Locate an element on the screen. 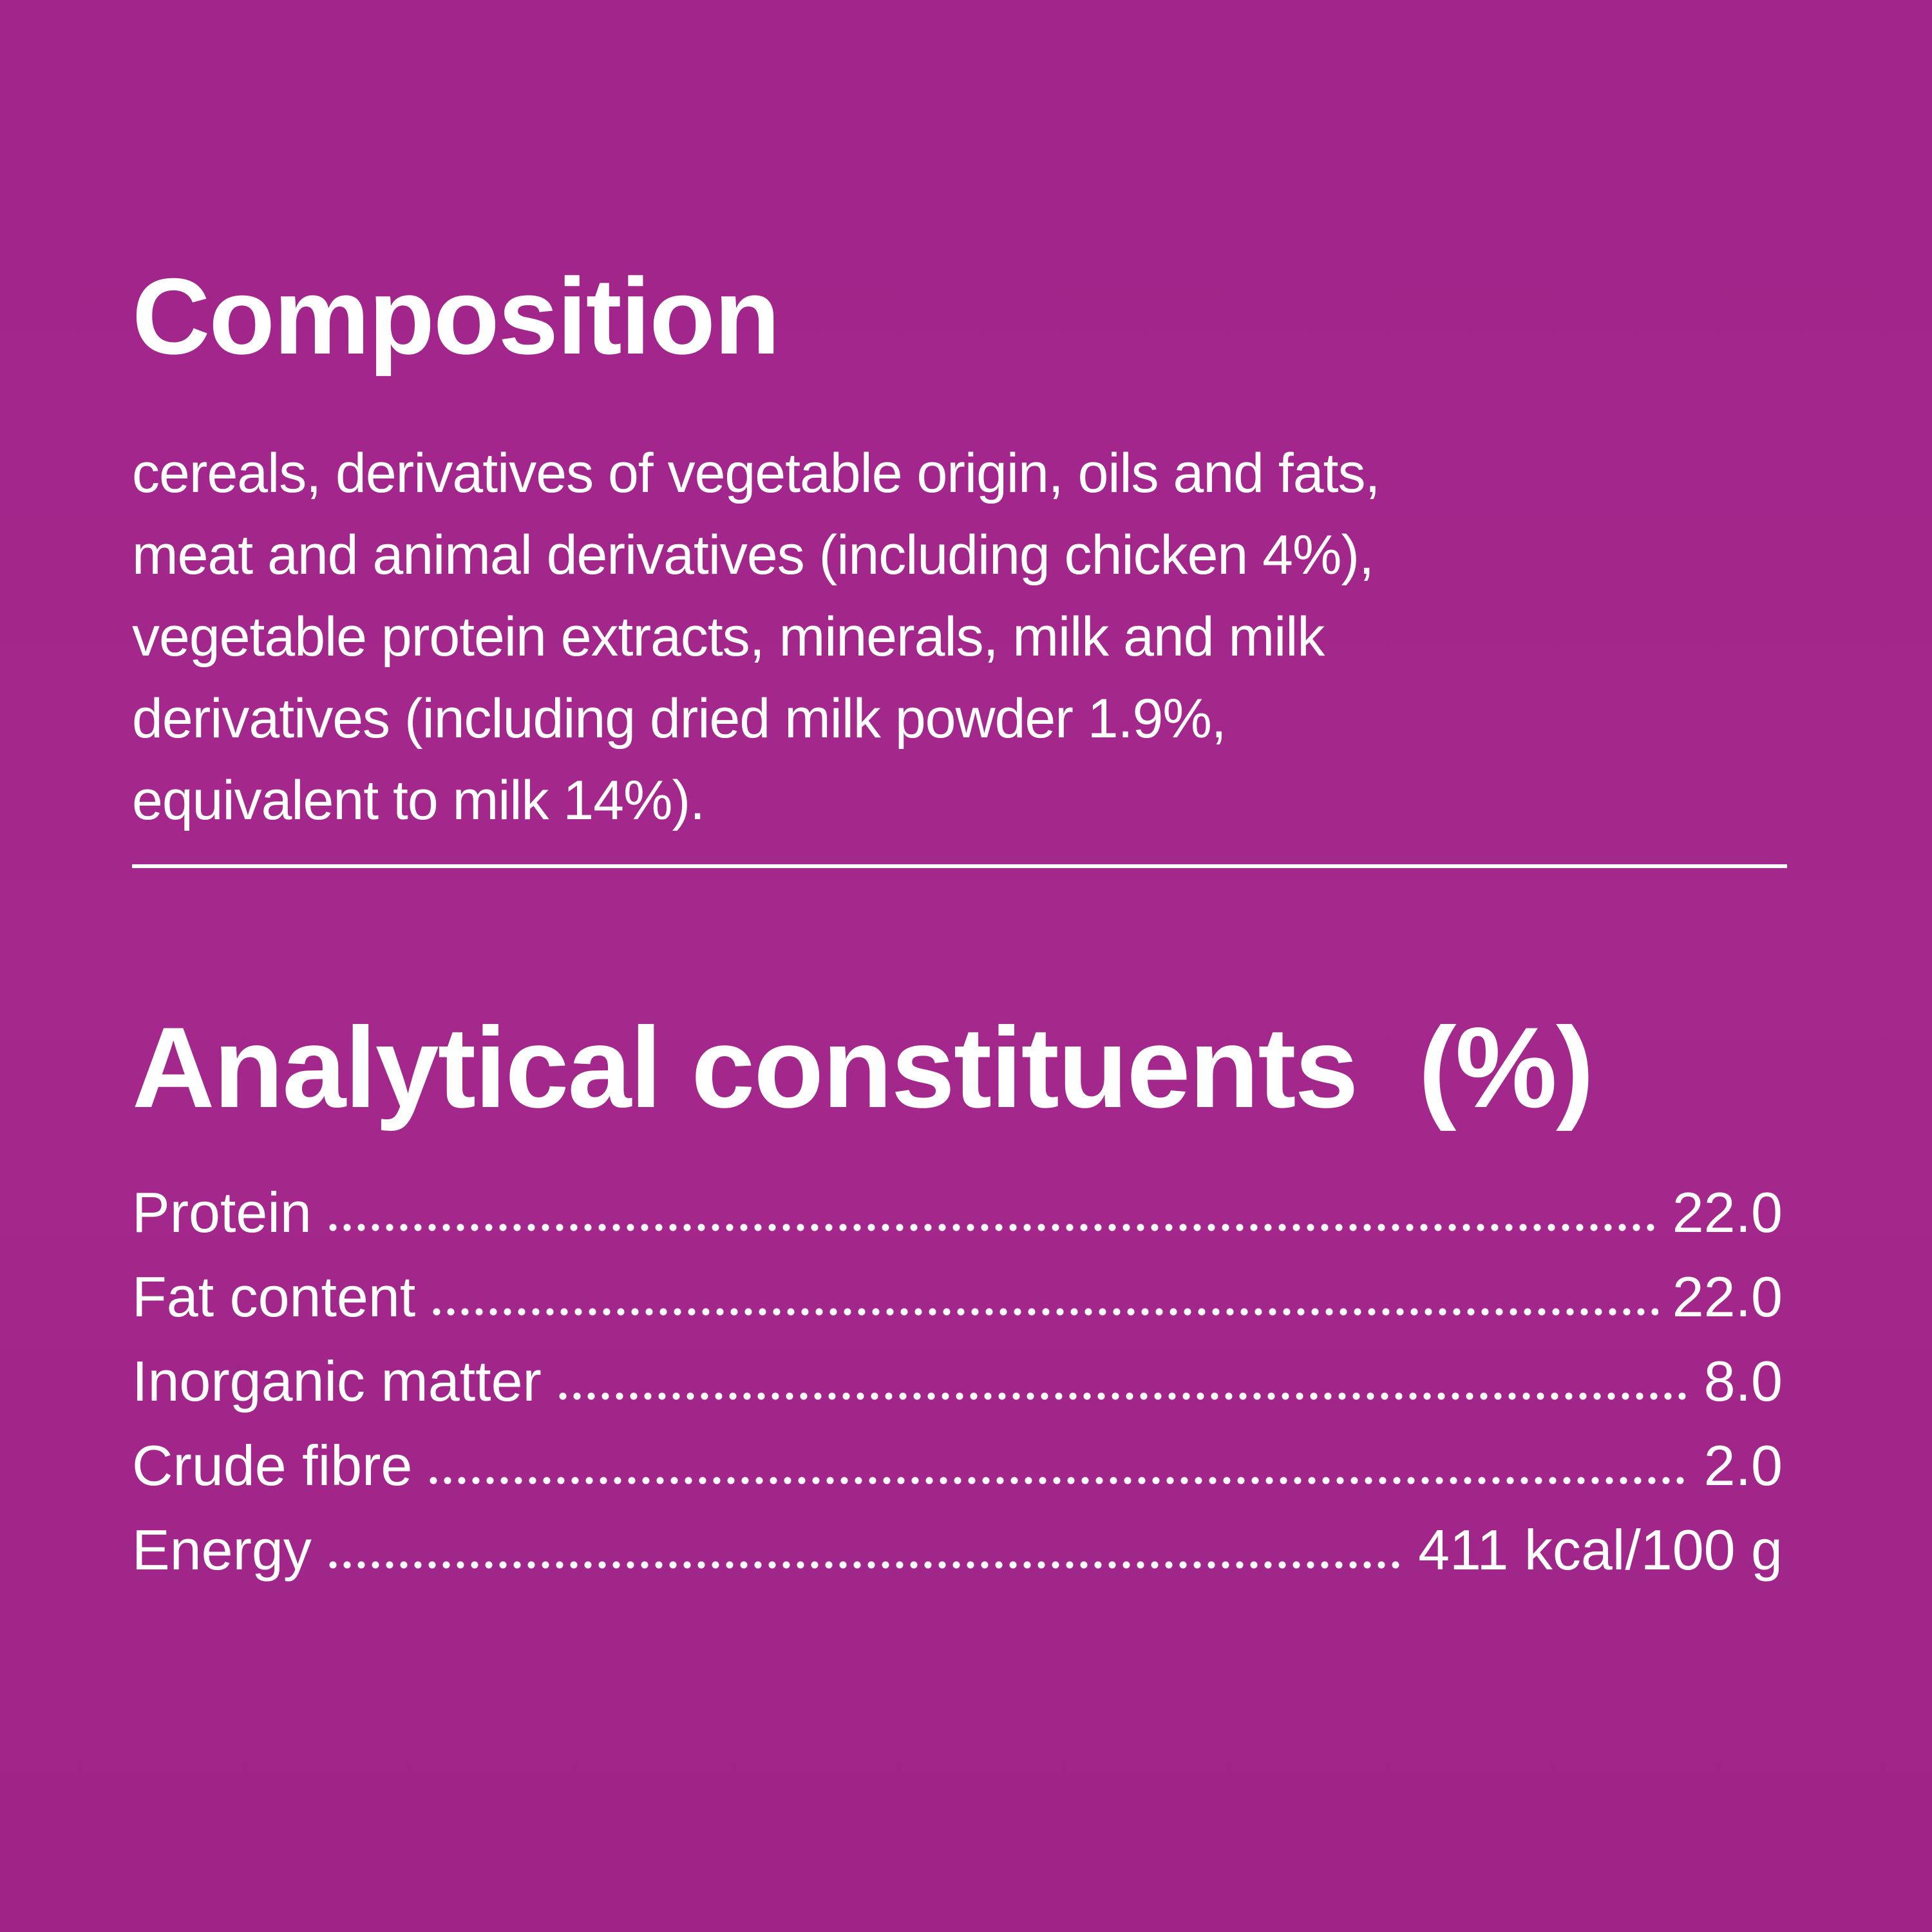 The height and width of the screenshot is (1932, 1932). row-label: Inorganic matter is located at coordinates (337, 1381).